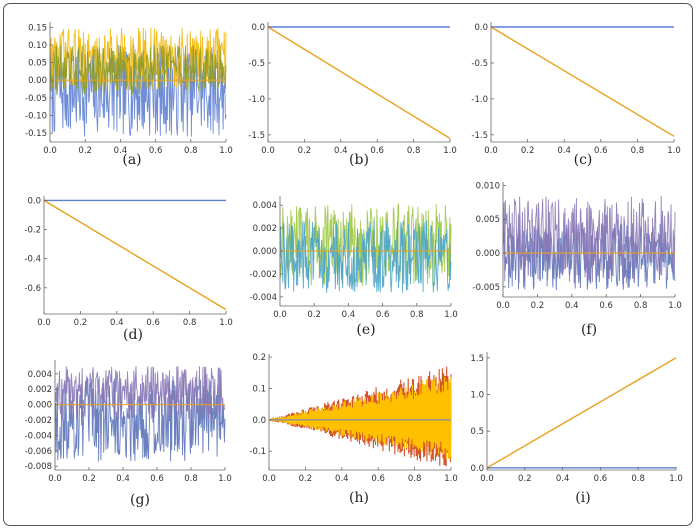  What do you see at coordinates (359, 498) in the screenshot?
I see `caption-h: (h)` at bounding box center [359, 498].